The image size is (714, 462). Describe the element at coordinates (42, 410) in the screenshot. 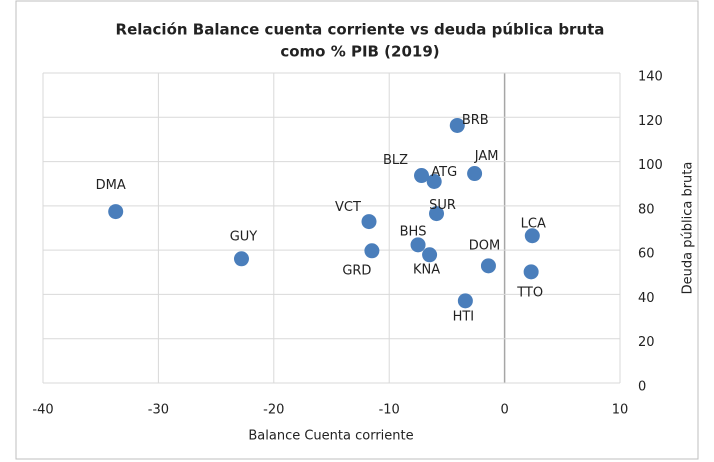

I see `x-tick-label: -40` at that location.